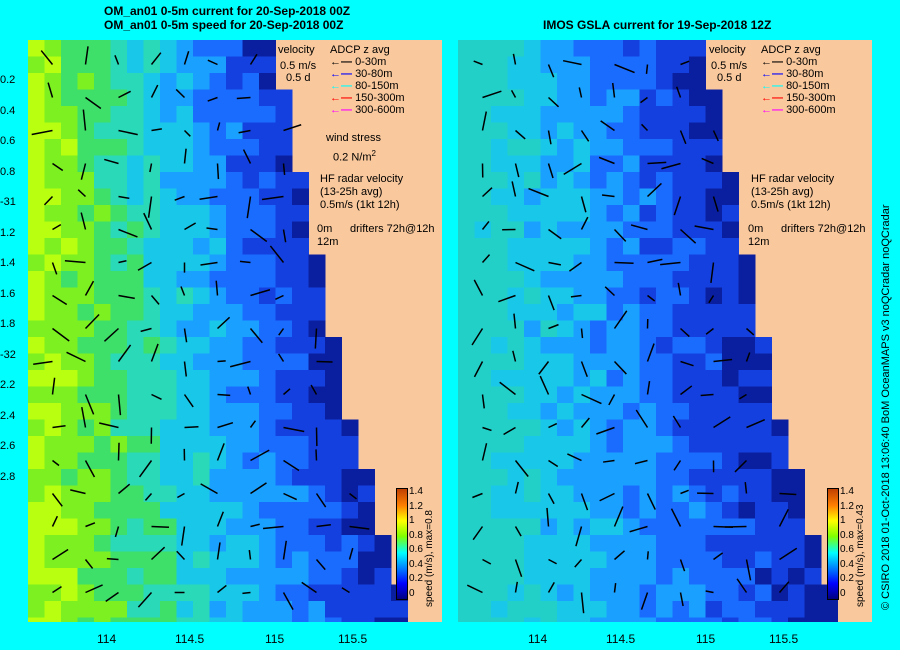 The height and width of the screenshot is (650, 900). What do you see at coordinates (729, 66) in the screenshot?
I see `right-legend-velocity-scale: 0.5 m/s` at bounding box center [729, 66].